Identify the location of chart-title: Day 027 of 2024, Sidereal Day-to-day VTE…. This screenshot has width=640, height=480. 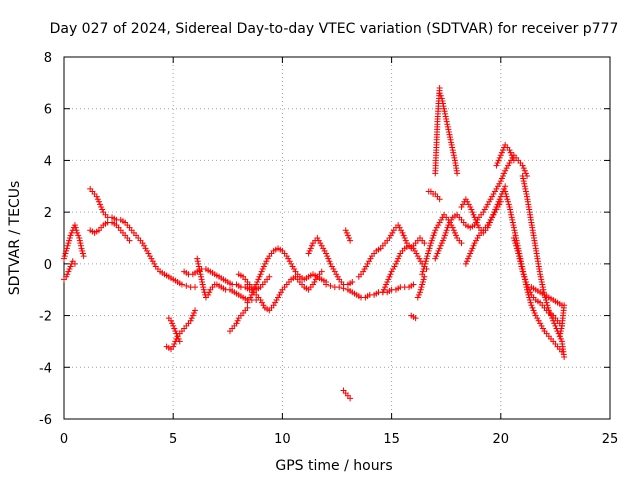
(334, 29).